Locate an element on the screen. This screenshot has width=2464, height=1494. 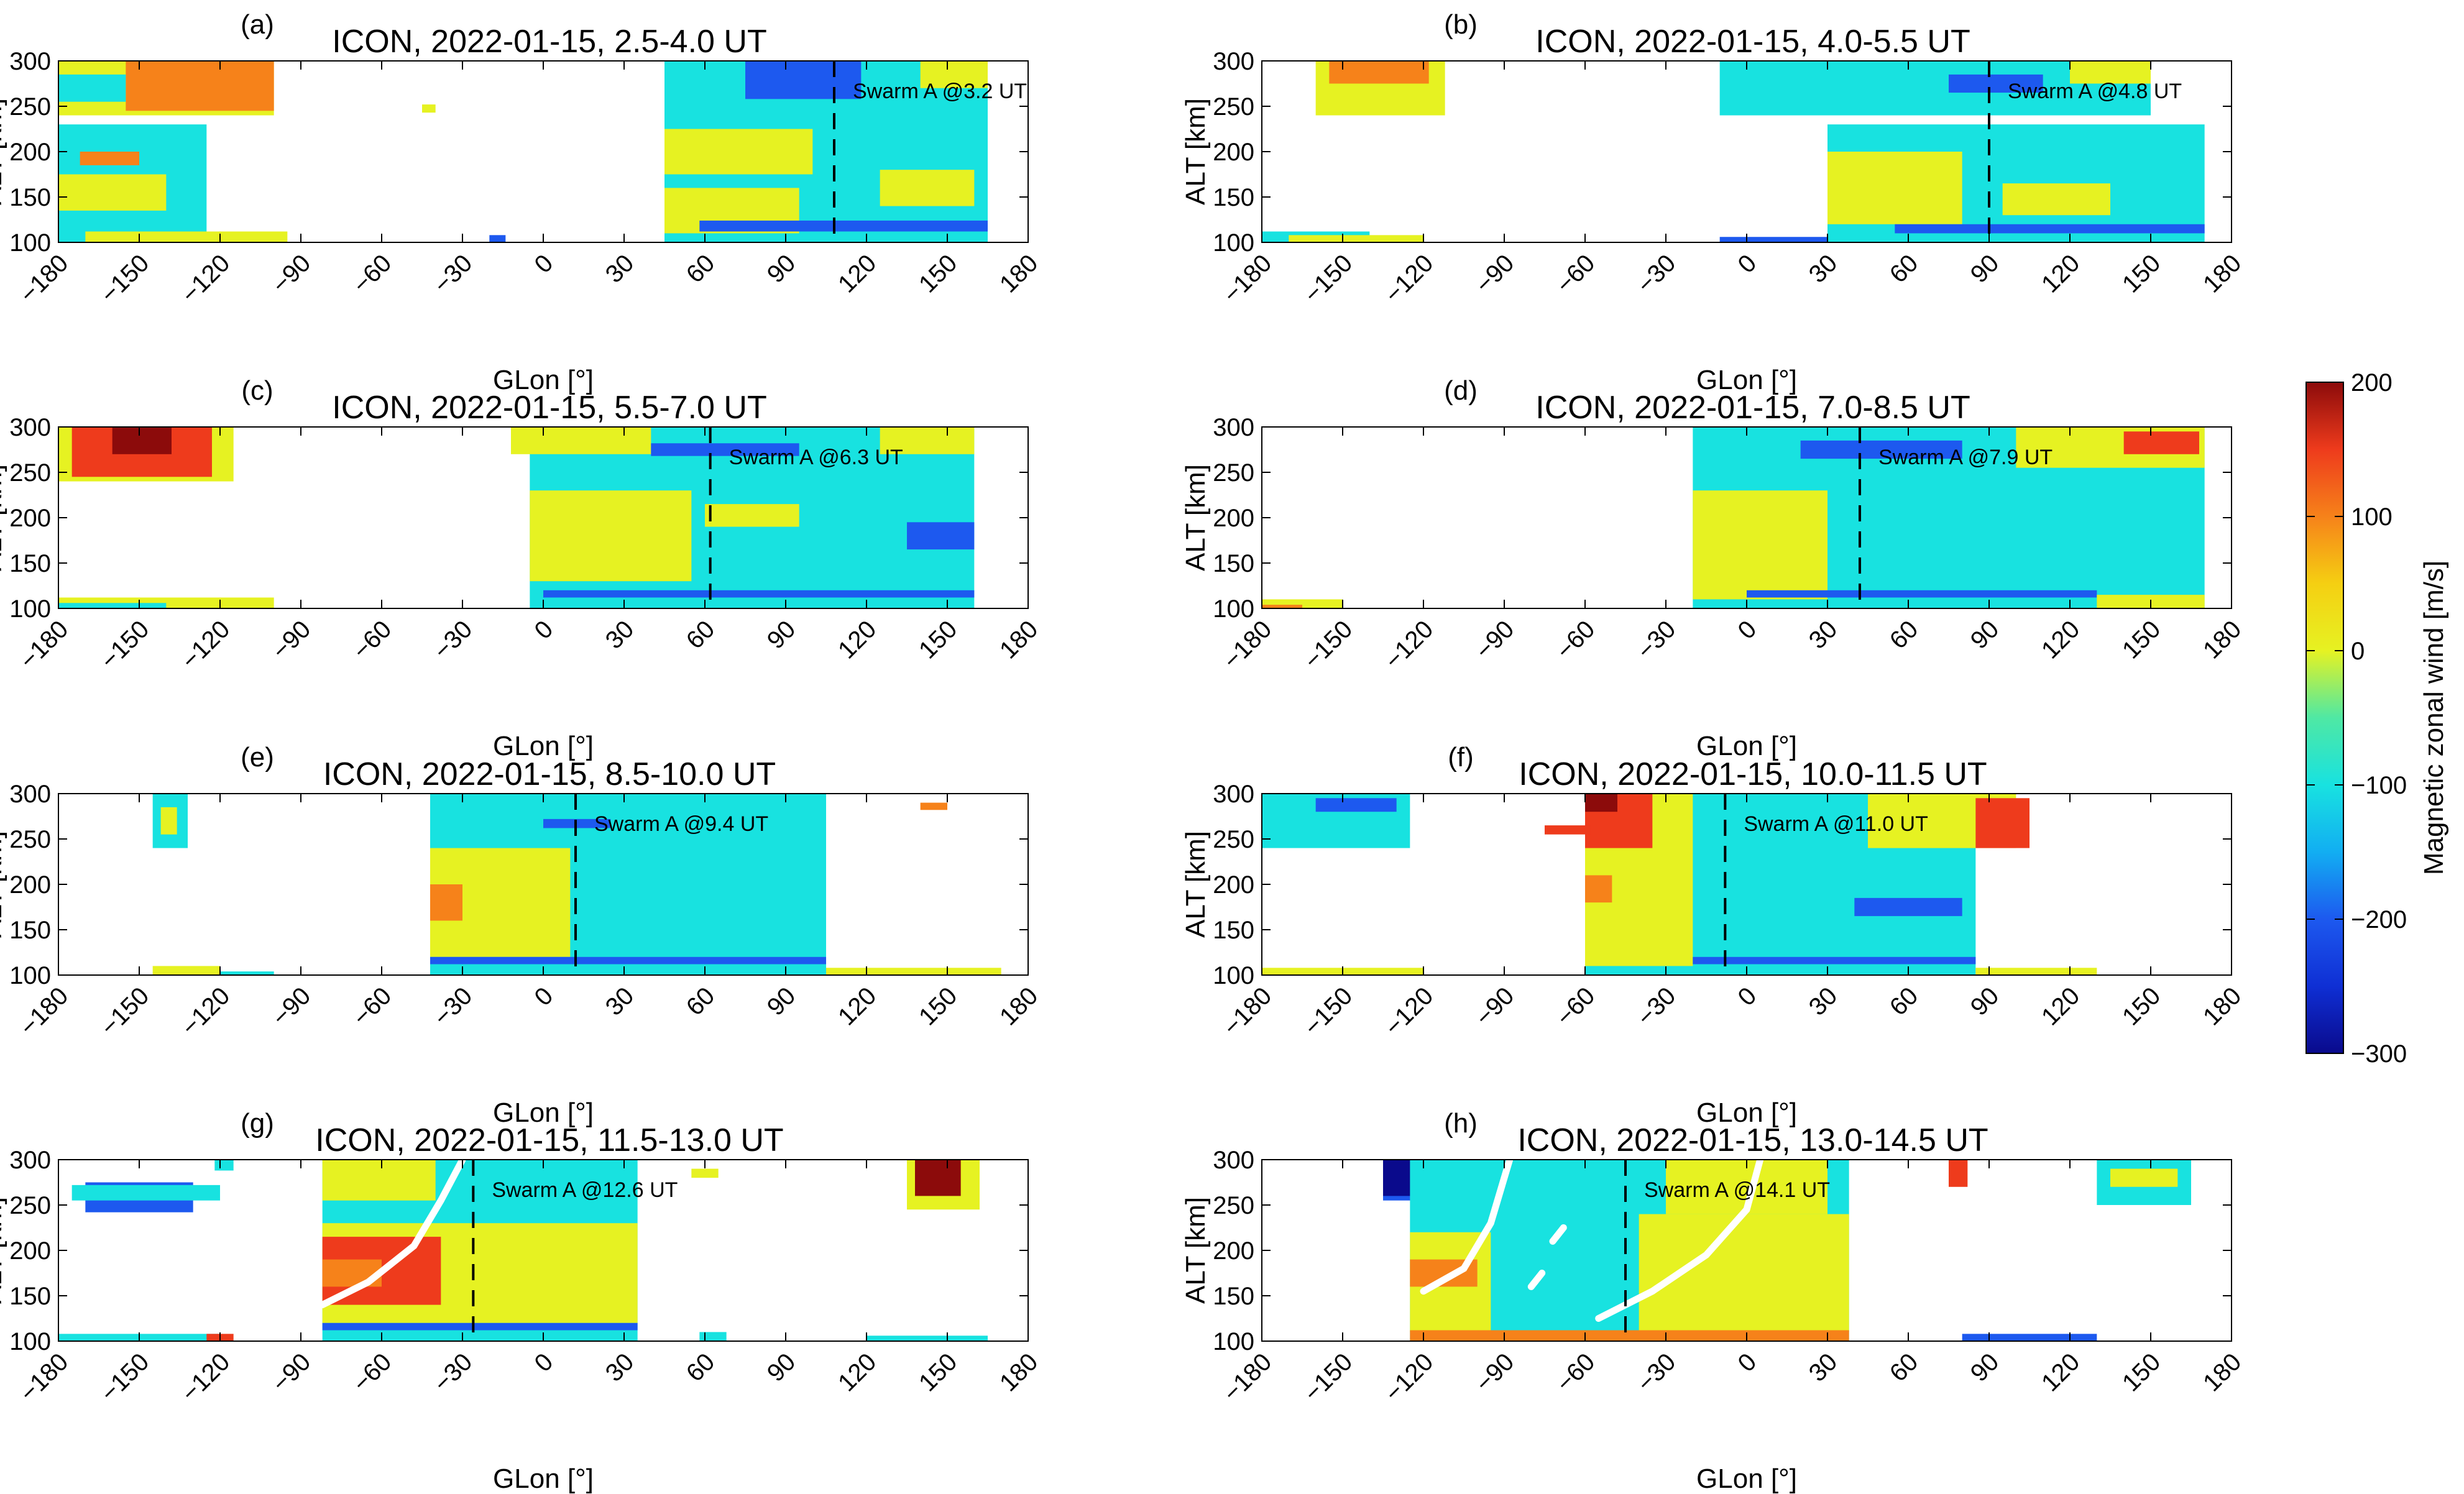
panel-label: (h) is located at coordinates (1461, 1123).